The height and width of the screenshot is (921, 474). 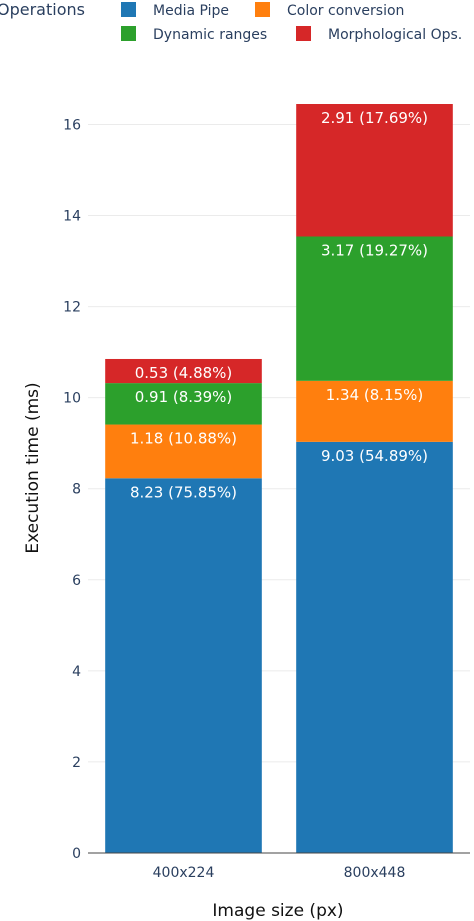 I want to click on data-label: 0.91 (8.39%), so click(x=184, y=397).